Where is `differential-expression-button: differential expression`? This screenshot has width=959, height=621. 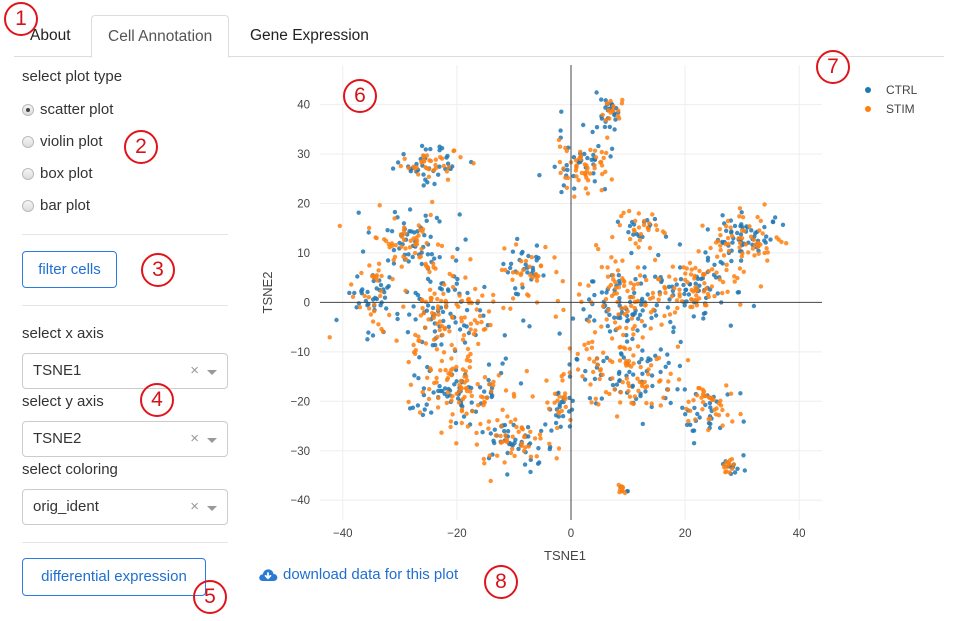 differential-expression-button: differential expression is located at coordinates (114, 577).